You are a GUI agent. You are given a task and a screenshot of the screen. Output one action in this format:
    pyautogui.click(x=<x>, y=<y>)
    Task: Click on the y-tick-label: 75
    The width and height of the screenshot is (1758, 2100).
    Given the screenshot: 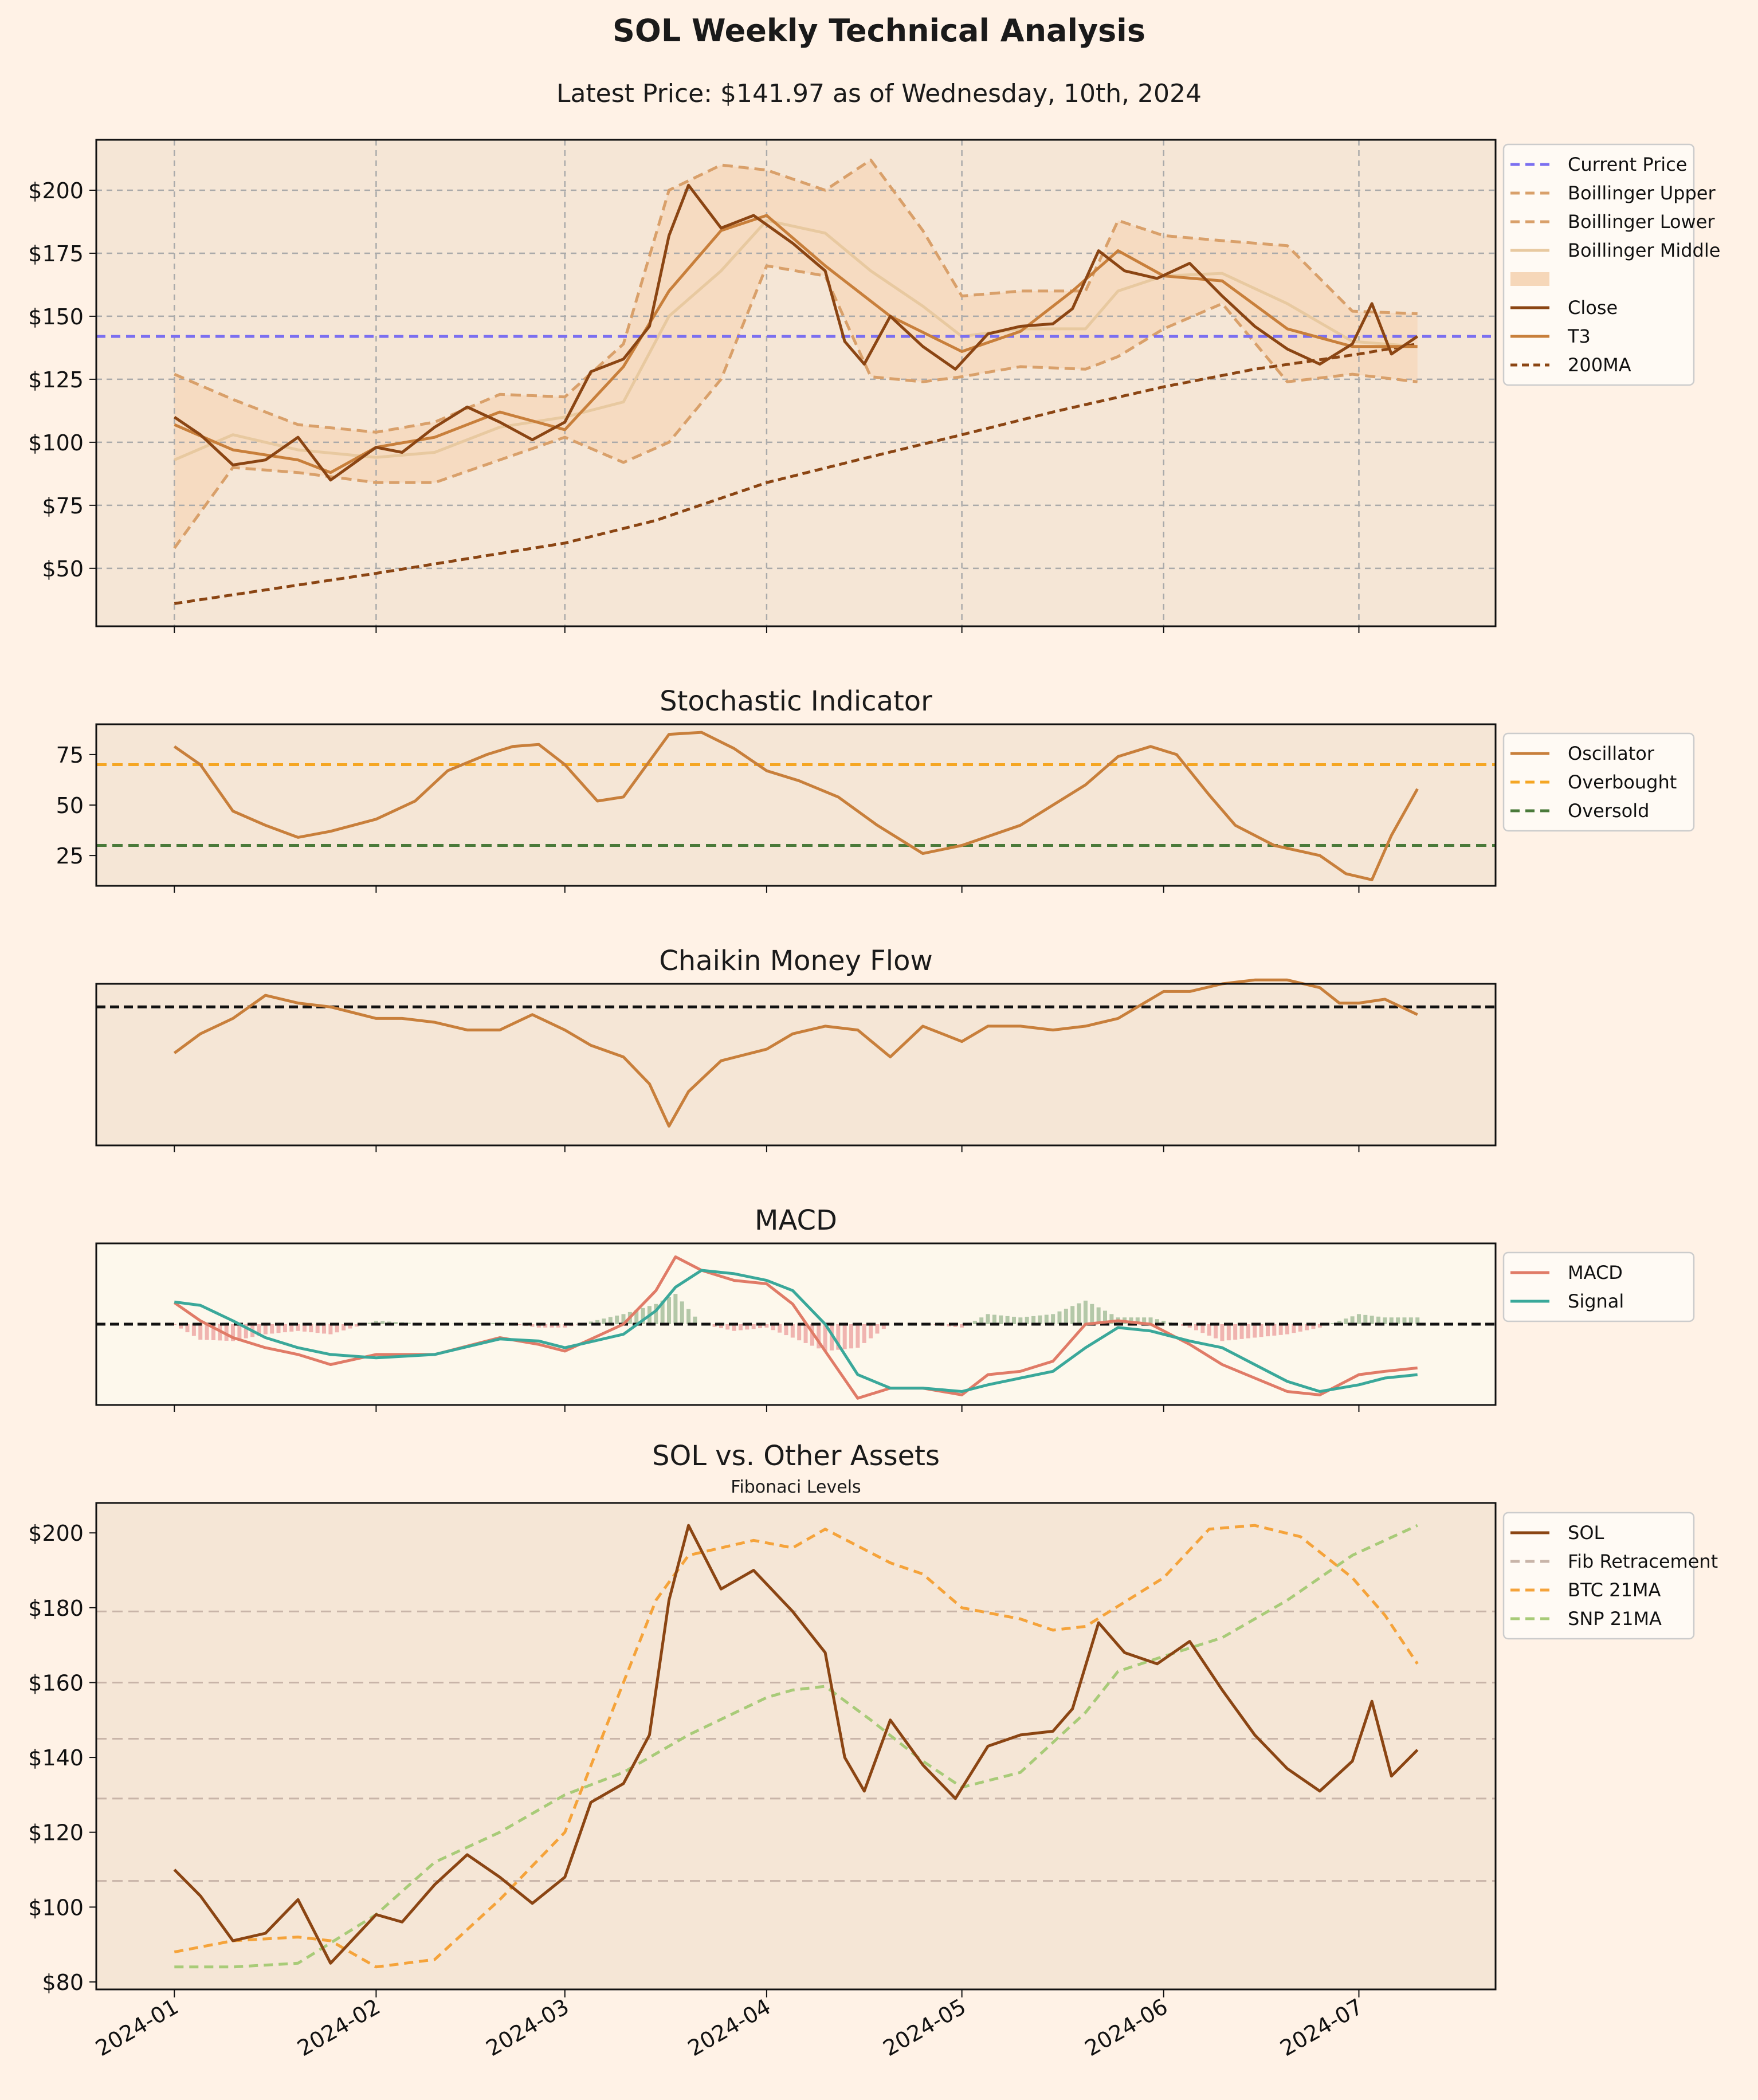 What is the action you would take?
    pyautogui.click(x=70, y=755)
    